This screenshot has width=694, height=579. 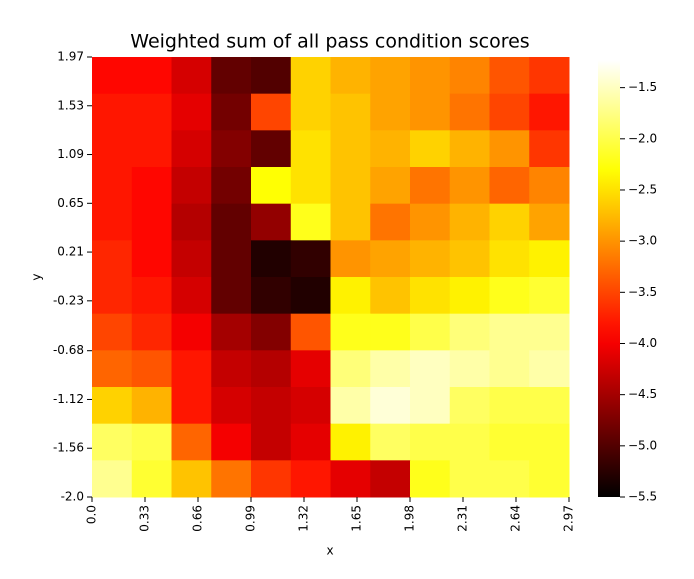 What do you see at coordinates (145, 518) in the screenshot?
I see `x-tick-label: 0.33` at bounding box center [145, 518].